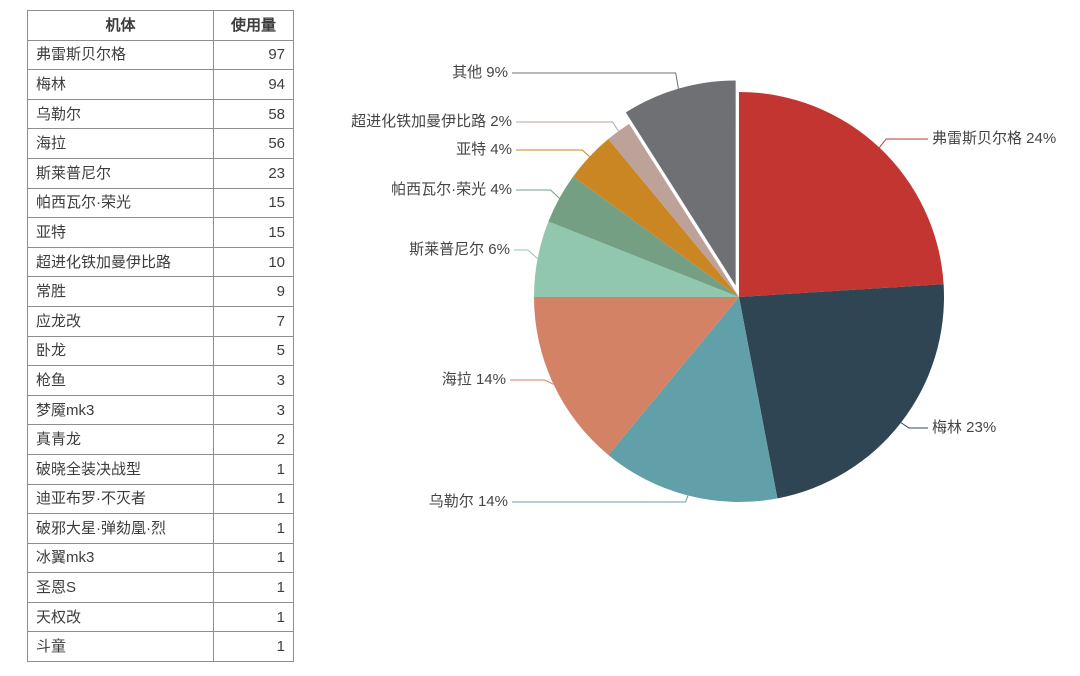 This screenshot has height=676, width=1080. Describe the element at coordinates (160, 232) in the screenshot. I see `table-row: 亚特 15` at that location.